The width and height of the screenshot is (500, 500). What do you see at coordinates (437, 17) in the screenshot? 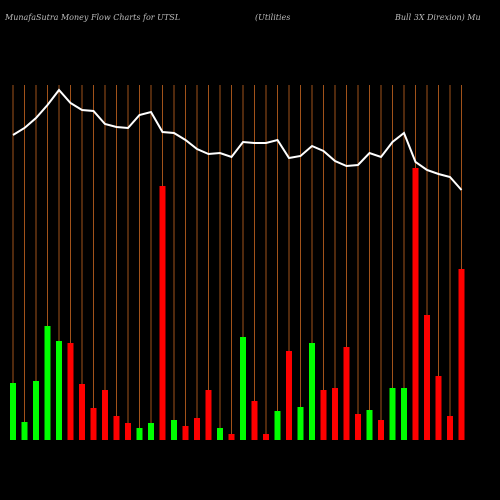
I see `chart-subtitle: Bull 3X Direxion) Mu` at bounding box center [437, 17].